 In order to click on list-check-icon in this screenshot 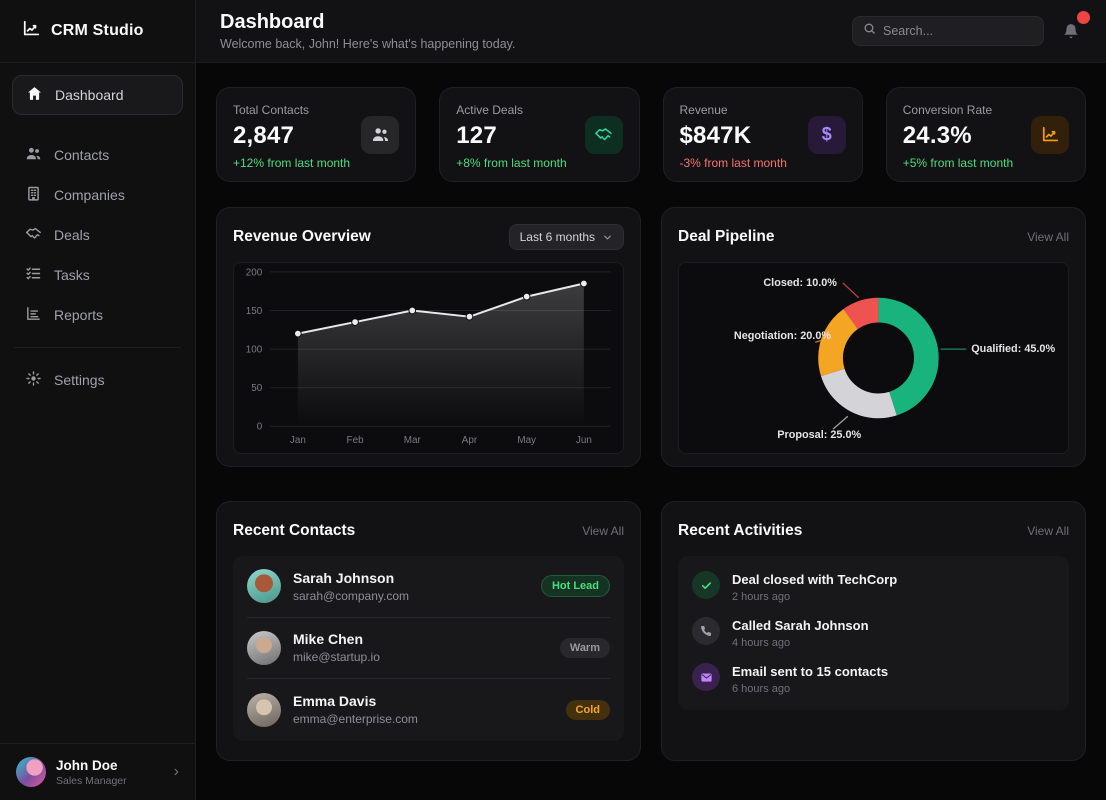, I will do `click(33, 275)`.